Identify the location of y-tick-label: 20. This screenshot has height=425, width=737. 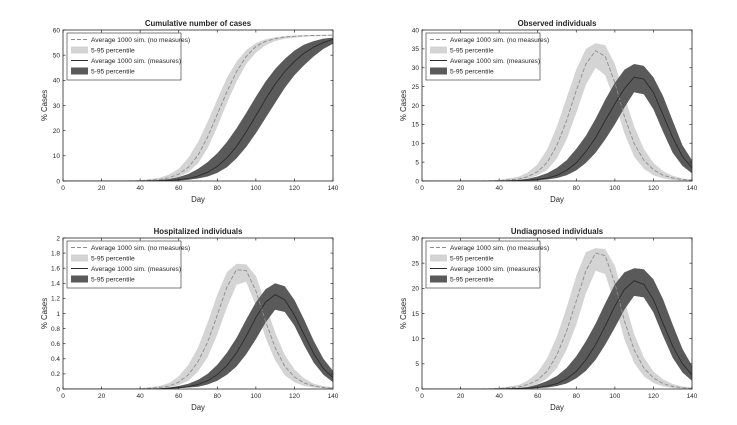
(57, 131).